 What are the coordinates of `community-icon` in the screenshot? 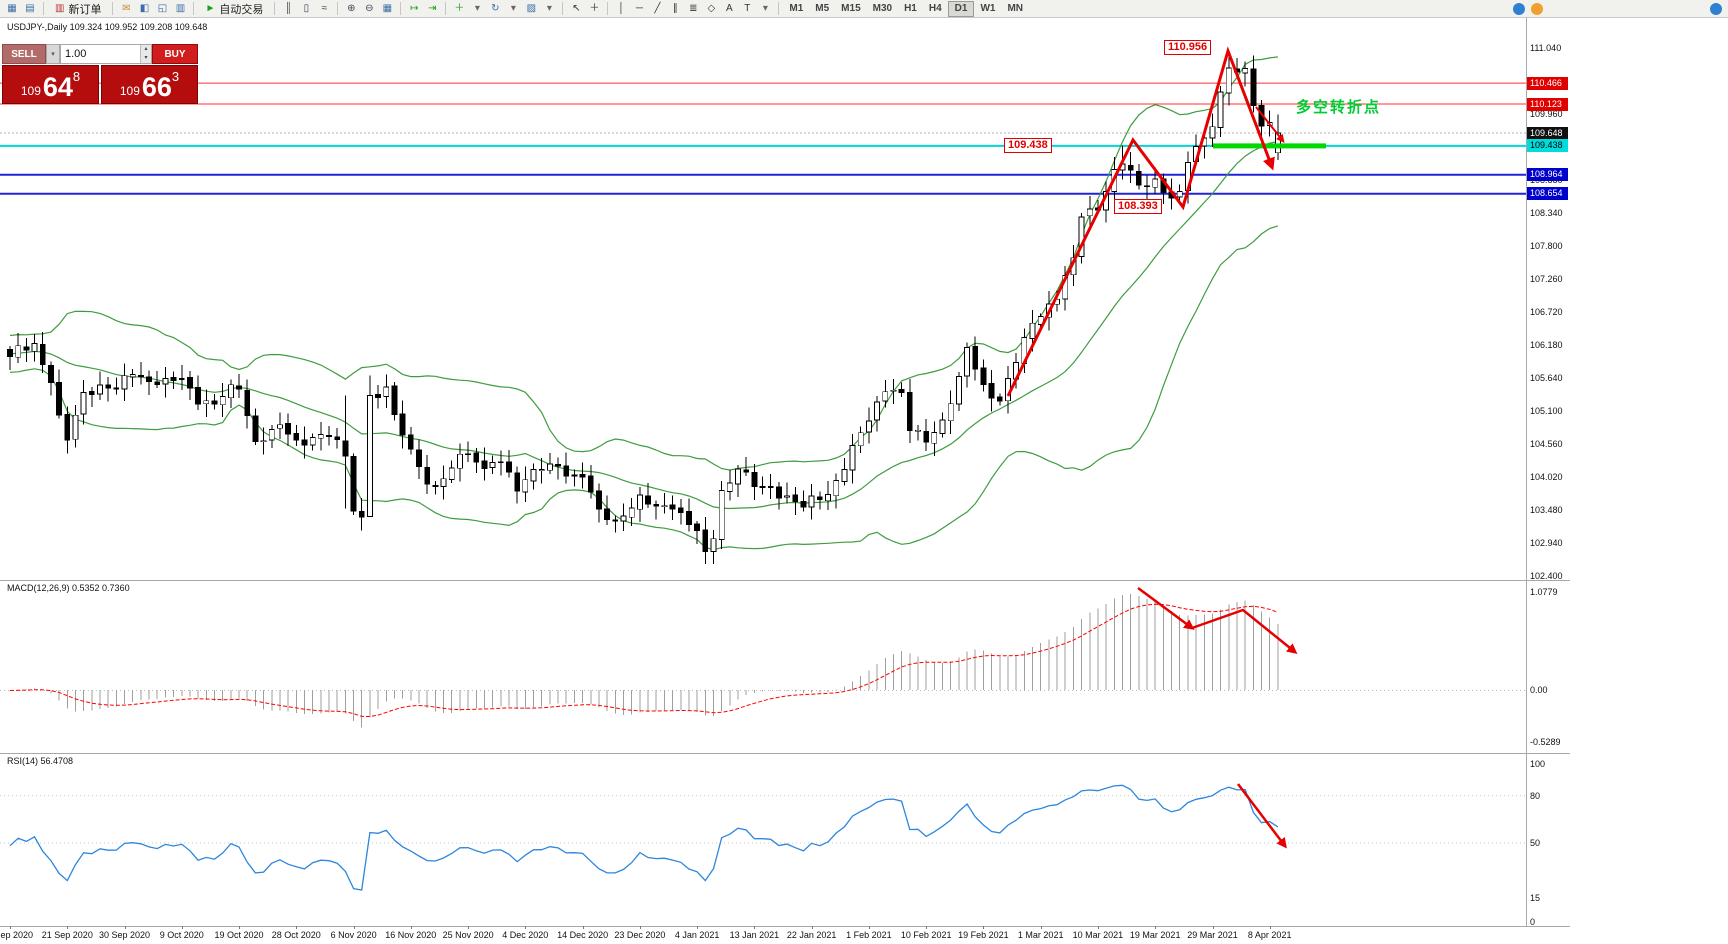 It's located at (1519, 9).